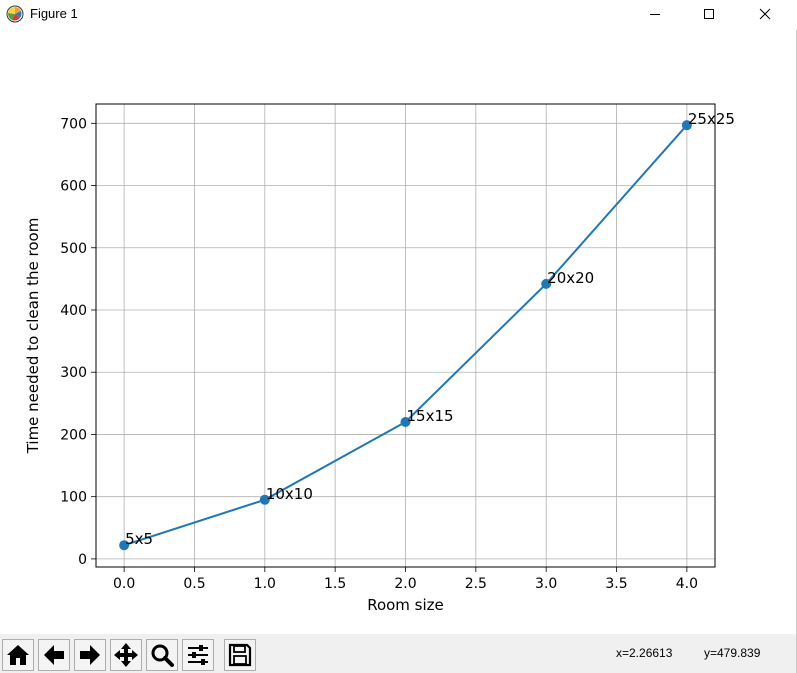  I want to click on zoom-magnifier-icon, so click(162, 655).